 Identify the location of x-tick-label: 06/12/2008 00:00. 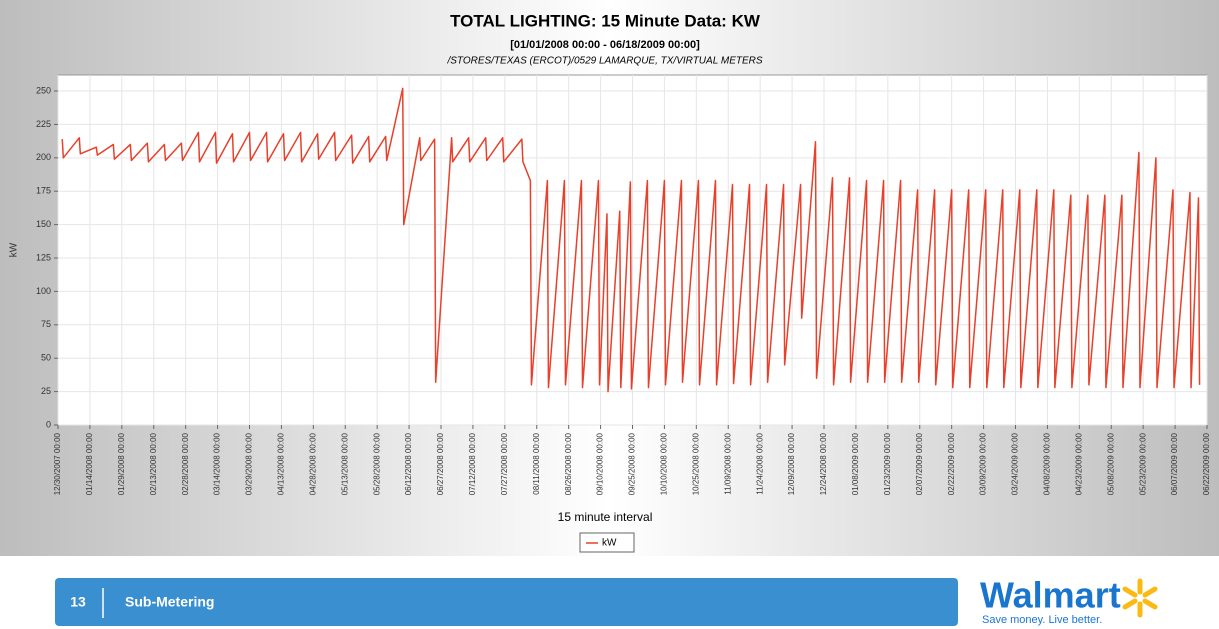
(408, 463).